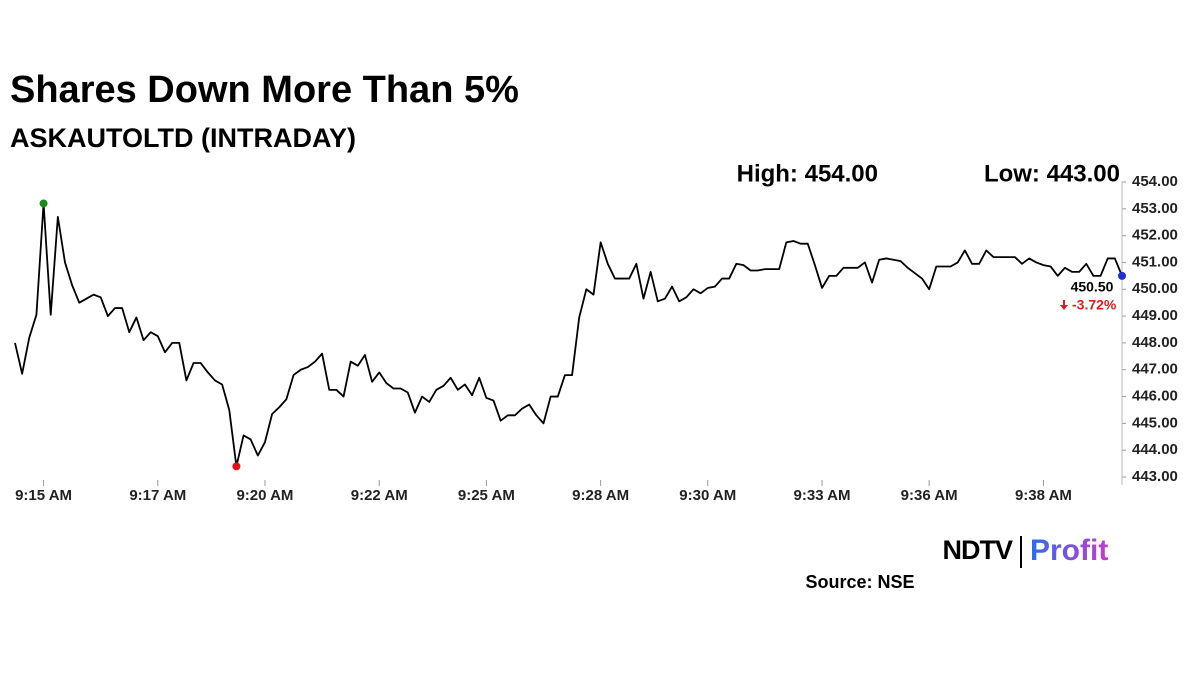 This screenshot has height=675, width=1200. Describe the element at coordinates (183, 138) in the screenshot. I see `chart-subtitle: ASKAUTOLTD (INTRADAY)` at that location.